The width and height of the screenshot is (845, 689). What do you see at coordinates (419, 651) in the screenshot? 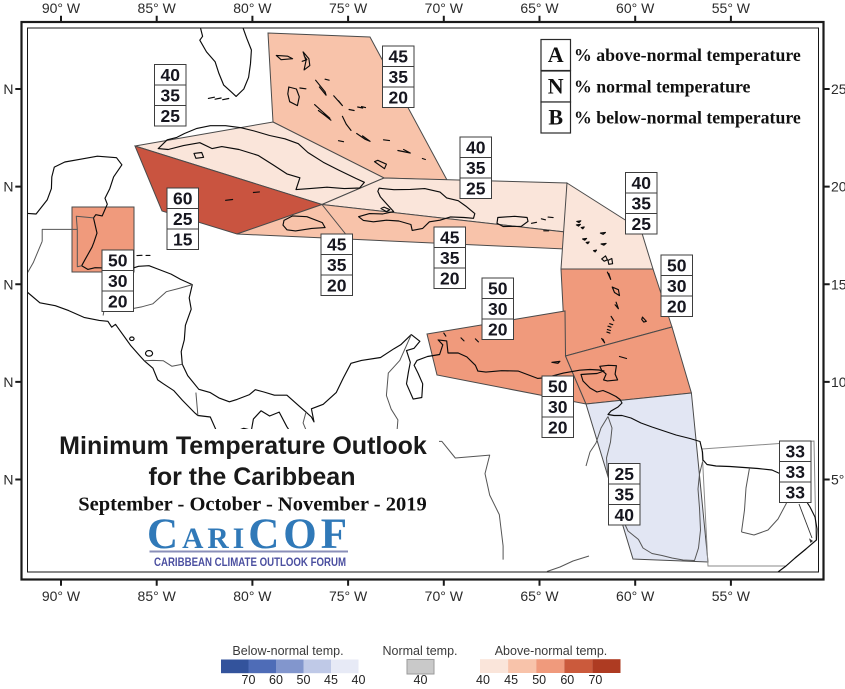
I see `svg-text: Normal temp.` at bounding box center [419, 651].